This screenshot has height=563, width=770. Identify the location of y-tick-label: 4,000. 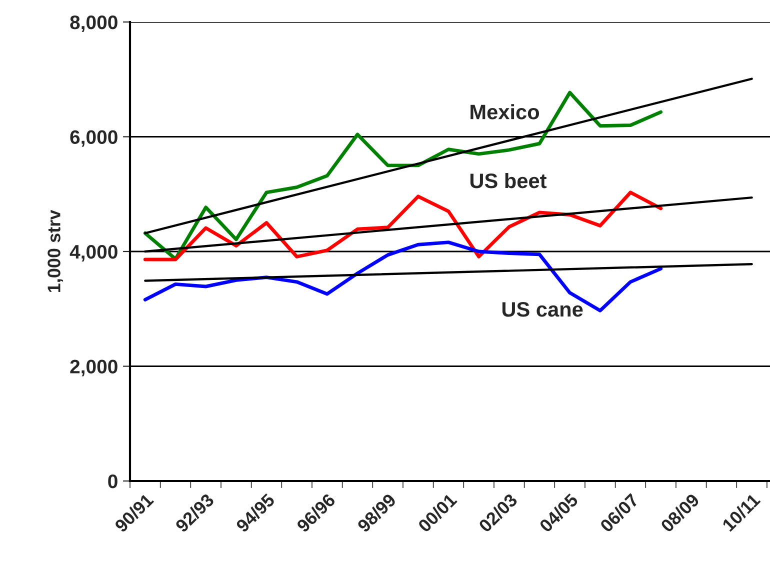
(94, 253).